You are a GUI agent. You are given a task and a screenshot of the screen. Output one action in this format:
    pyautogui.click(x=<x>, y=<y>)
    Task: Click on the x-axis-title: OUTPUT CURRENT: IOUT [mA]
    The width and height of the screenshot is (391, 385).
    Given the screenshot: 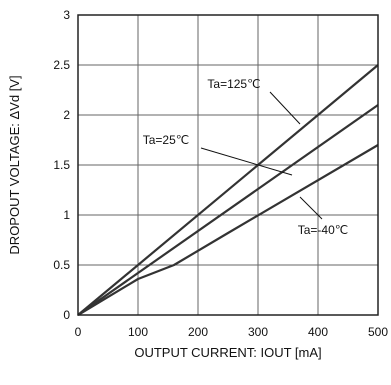 What is the action you would take?
    pyautogui.click(x=227, y=352)
    